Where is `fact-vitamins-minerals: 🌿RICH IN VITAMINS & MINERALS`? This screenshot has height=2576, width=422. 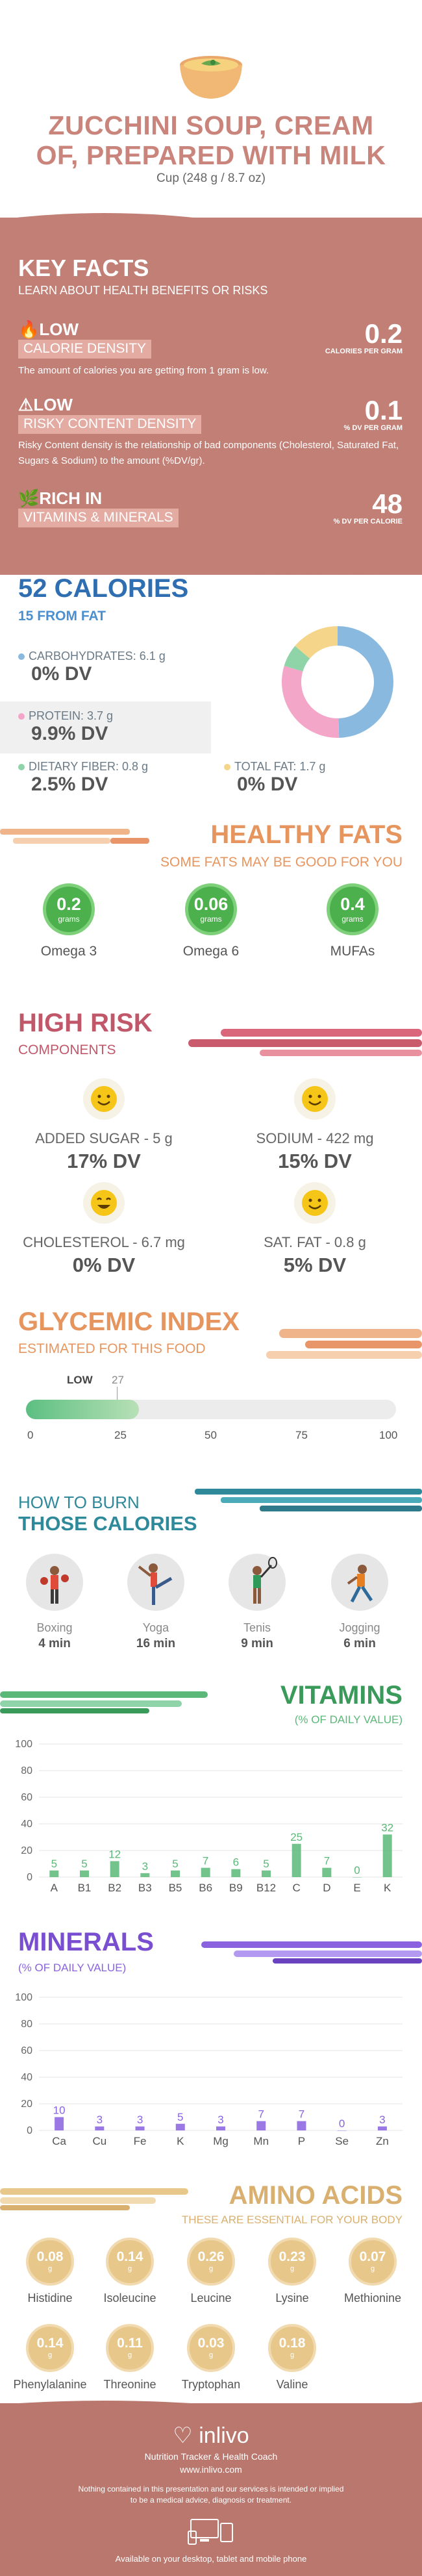 fact-vitamins-minerals: 🌿RICH IN VITAMINS & MINERALS is located at coordinates (99, 508).